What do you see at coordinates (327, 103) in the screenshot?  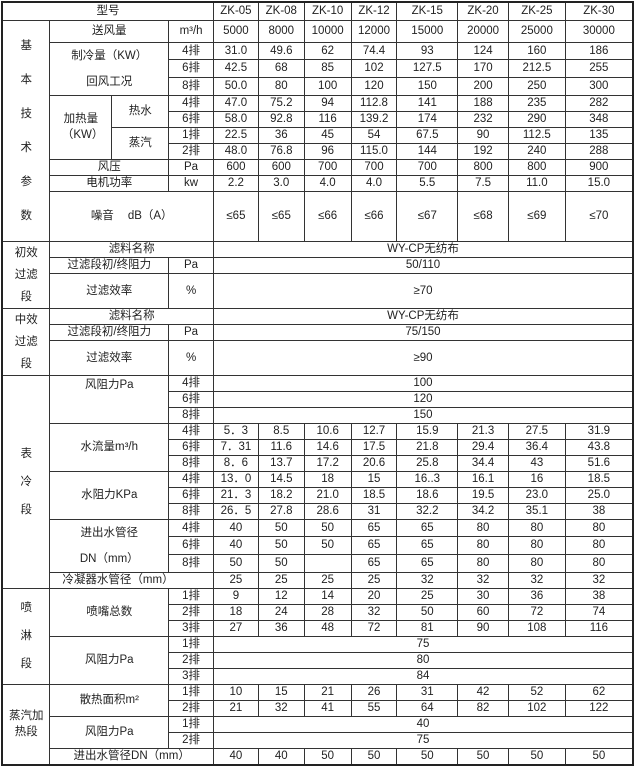 I see `value-cell: 94` at bounding box center [327, 103].